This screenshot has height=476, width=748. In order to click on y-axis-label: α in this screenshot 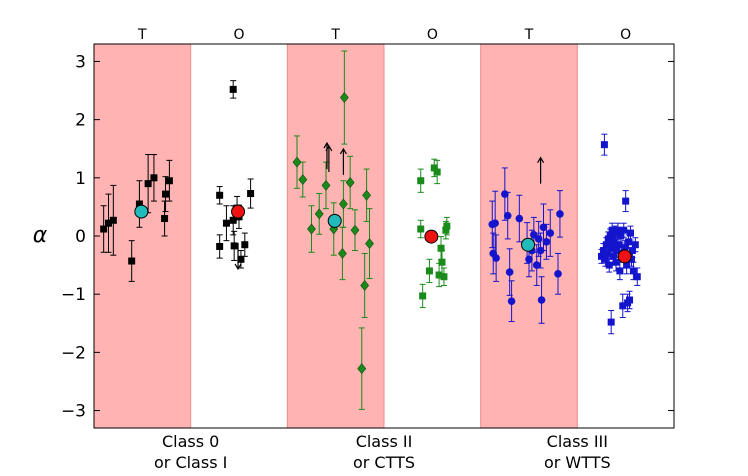, I will do `click(40, 235)`.